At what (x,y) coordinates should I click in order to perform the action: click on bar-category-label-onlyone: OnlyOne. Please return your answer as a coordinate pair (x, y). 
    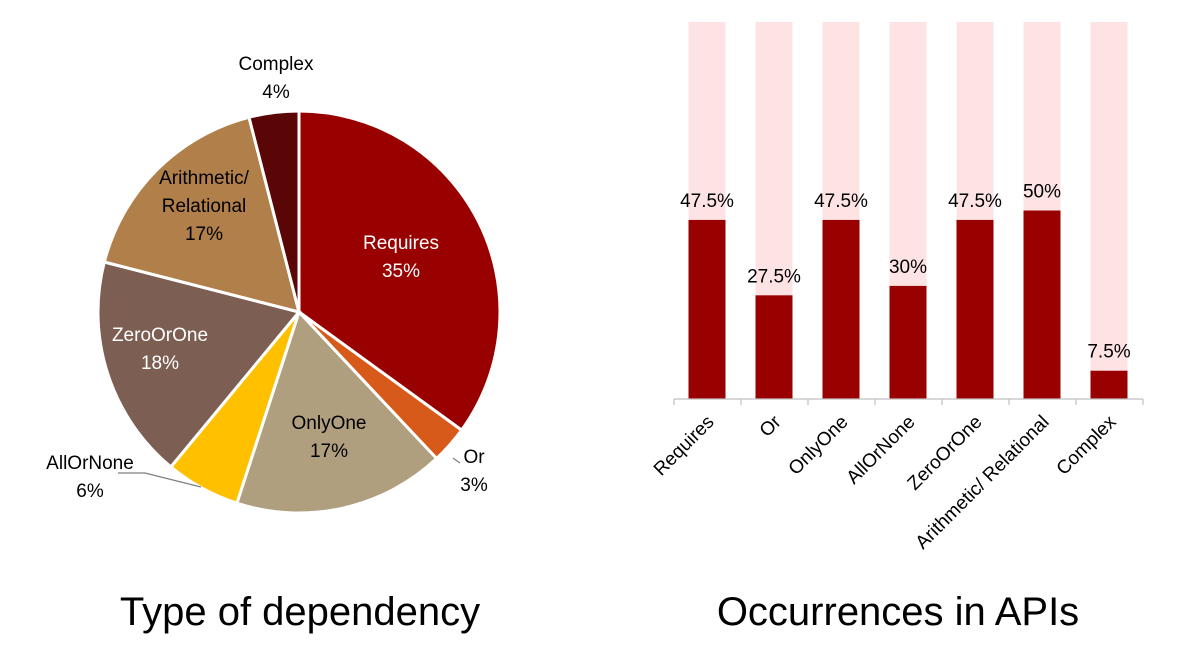
    Looking at the image, I should click on (819, 446).